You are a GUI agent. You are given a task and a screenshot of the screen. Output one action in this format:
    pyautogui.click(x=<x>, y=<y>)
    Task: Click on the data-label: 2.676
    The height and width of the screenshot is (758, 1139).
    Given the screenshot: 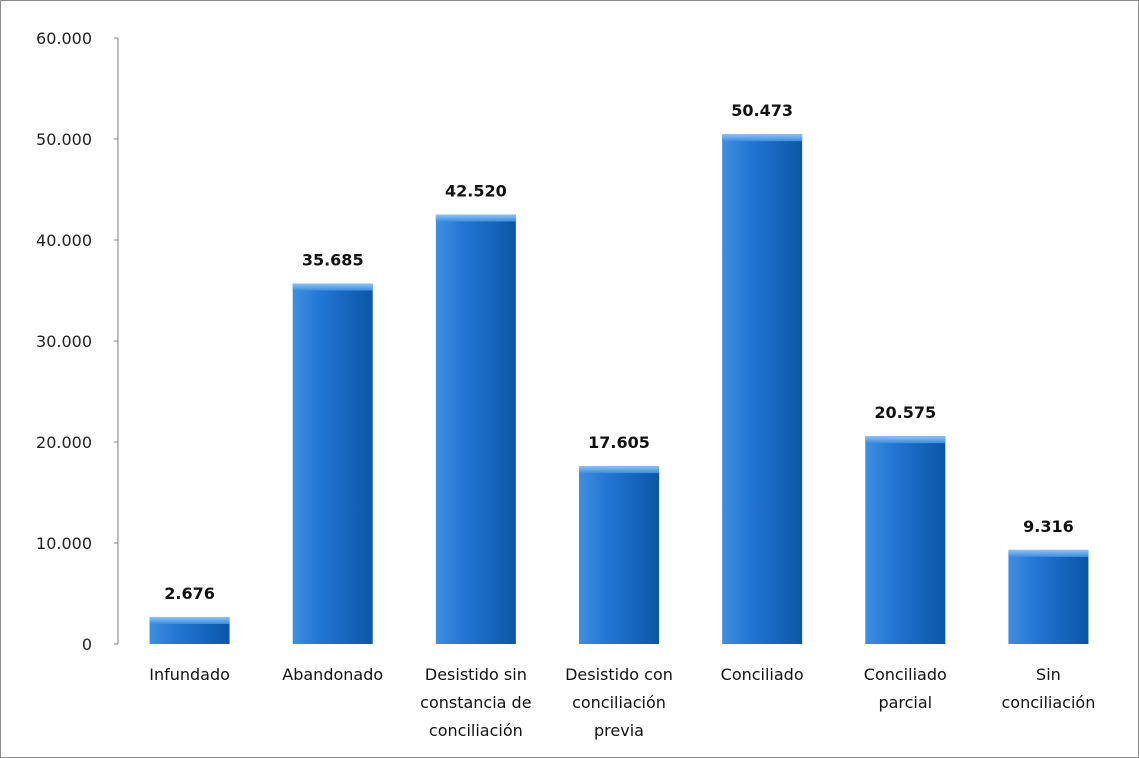 What is the action you would take?
    pyautogui.click(x=189, y=593)
    